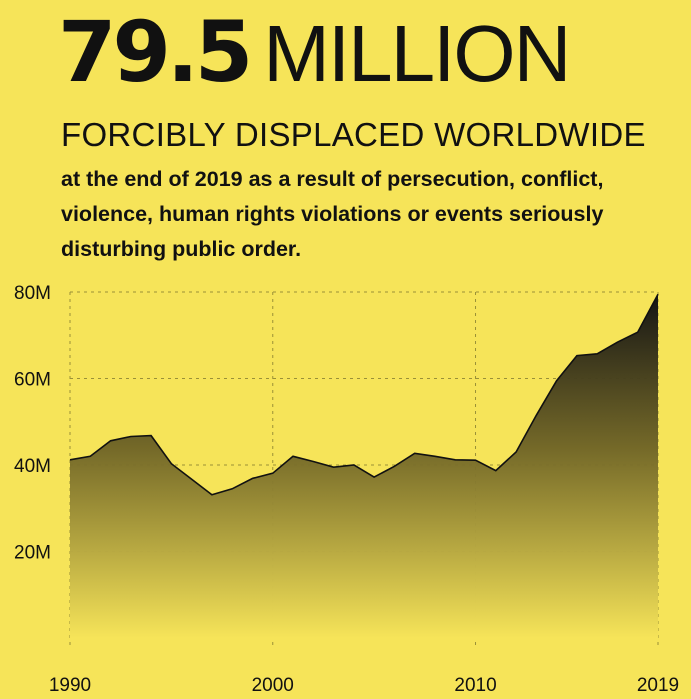  I want to click on x-tick-label: 2000, so click(273, 685).